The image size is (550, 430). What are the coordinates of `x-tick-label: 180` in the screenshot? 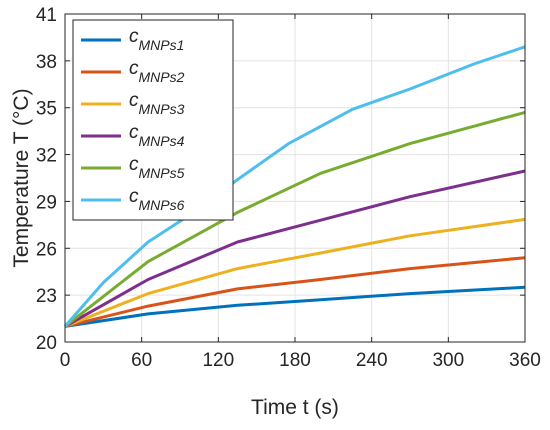 It's located at (295, 360).